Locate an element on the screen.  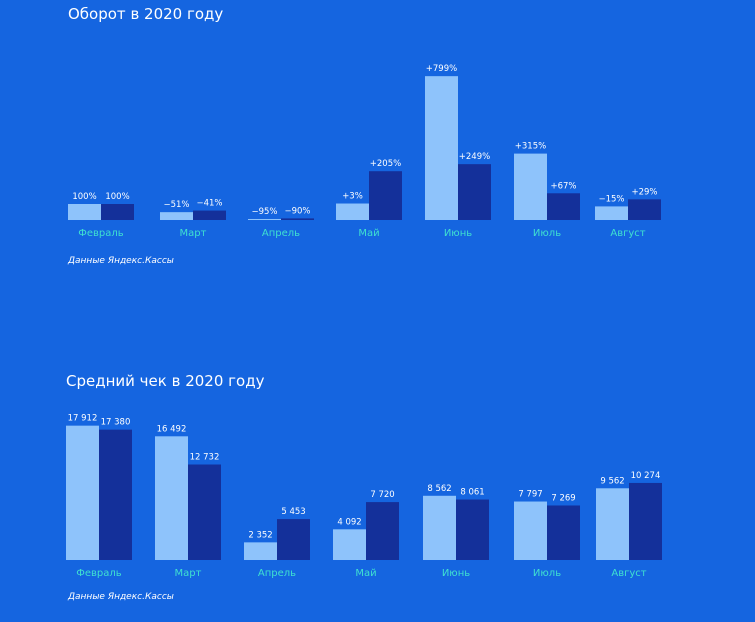
value-label-Июнь-series-2: 8 061 is located at coordinates (472, 493).